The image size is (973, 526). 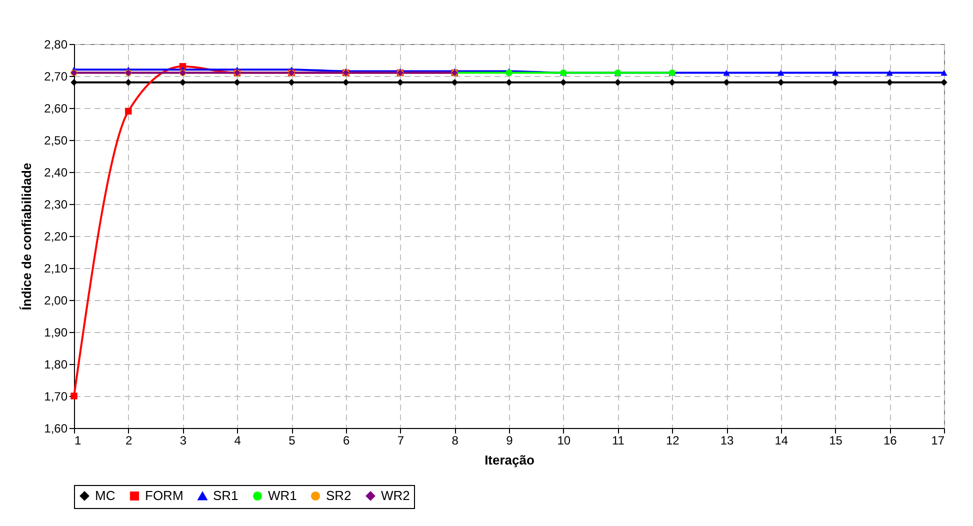 What do you see at coordinates (238, 441) in the screenshot?
I see `x-tick-label: 4` at bounding box center [238, 441].